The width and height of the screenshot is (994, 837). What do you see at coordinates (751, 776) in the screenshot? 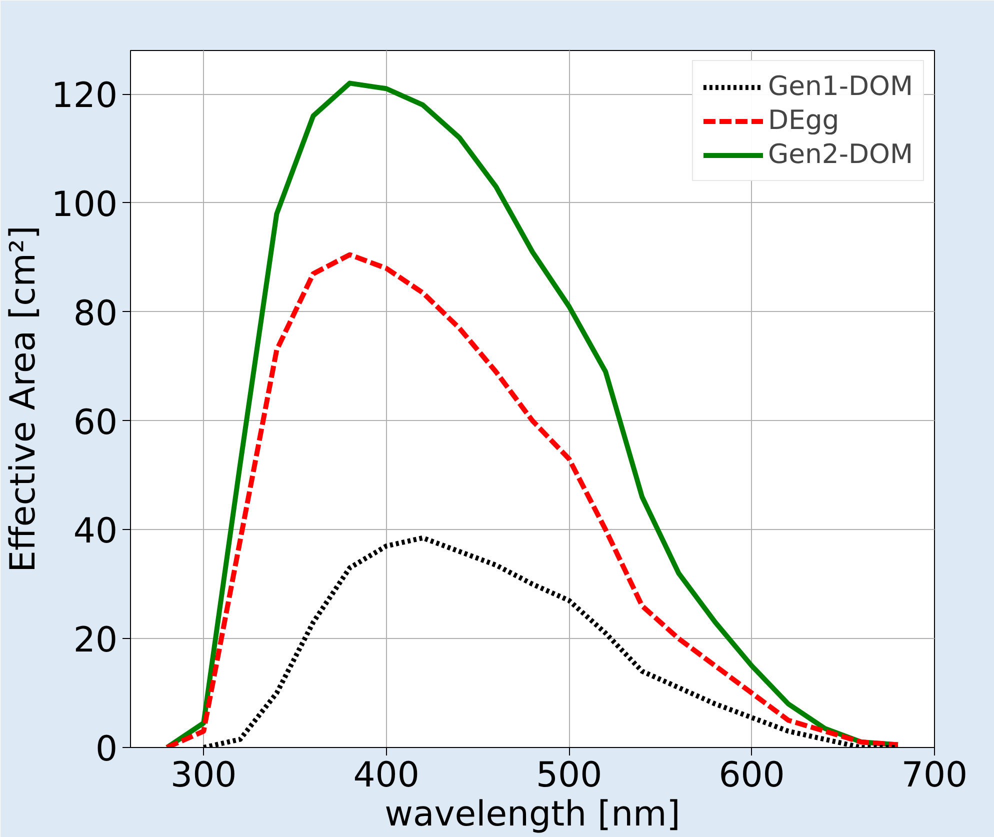
I see `x-tick-label: 600` at bounding box center [751, 776].